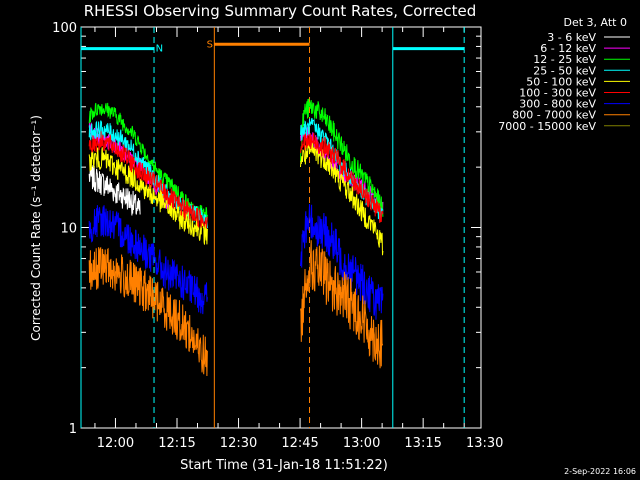 The image size is (640, 480). What do you see at coordinates (68, 229) in the screenshot?
I see `y-tick-label: 10` at bounding box center [68, 229].